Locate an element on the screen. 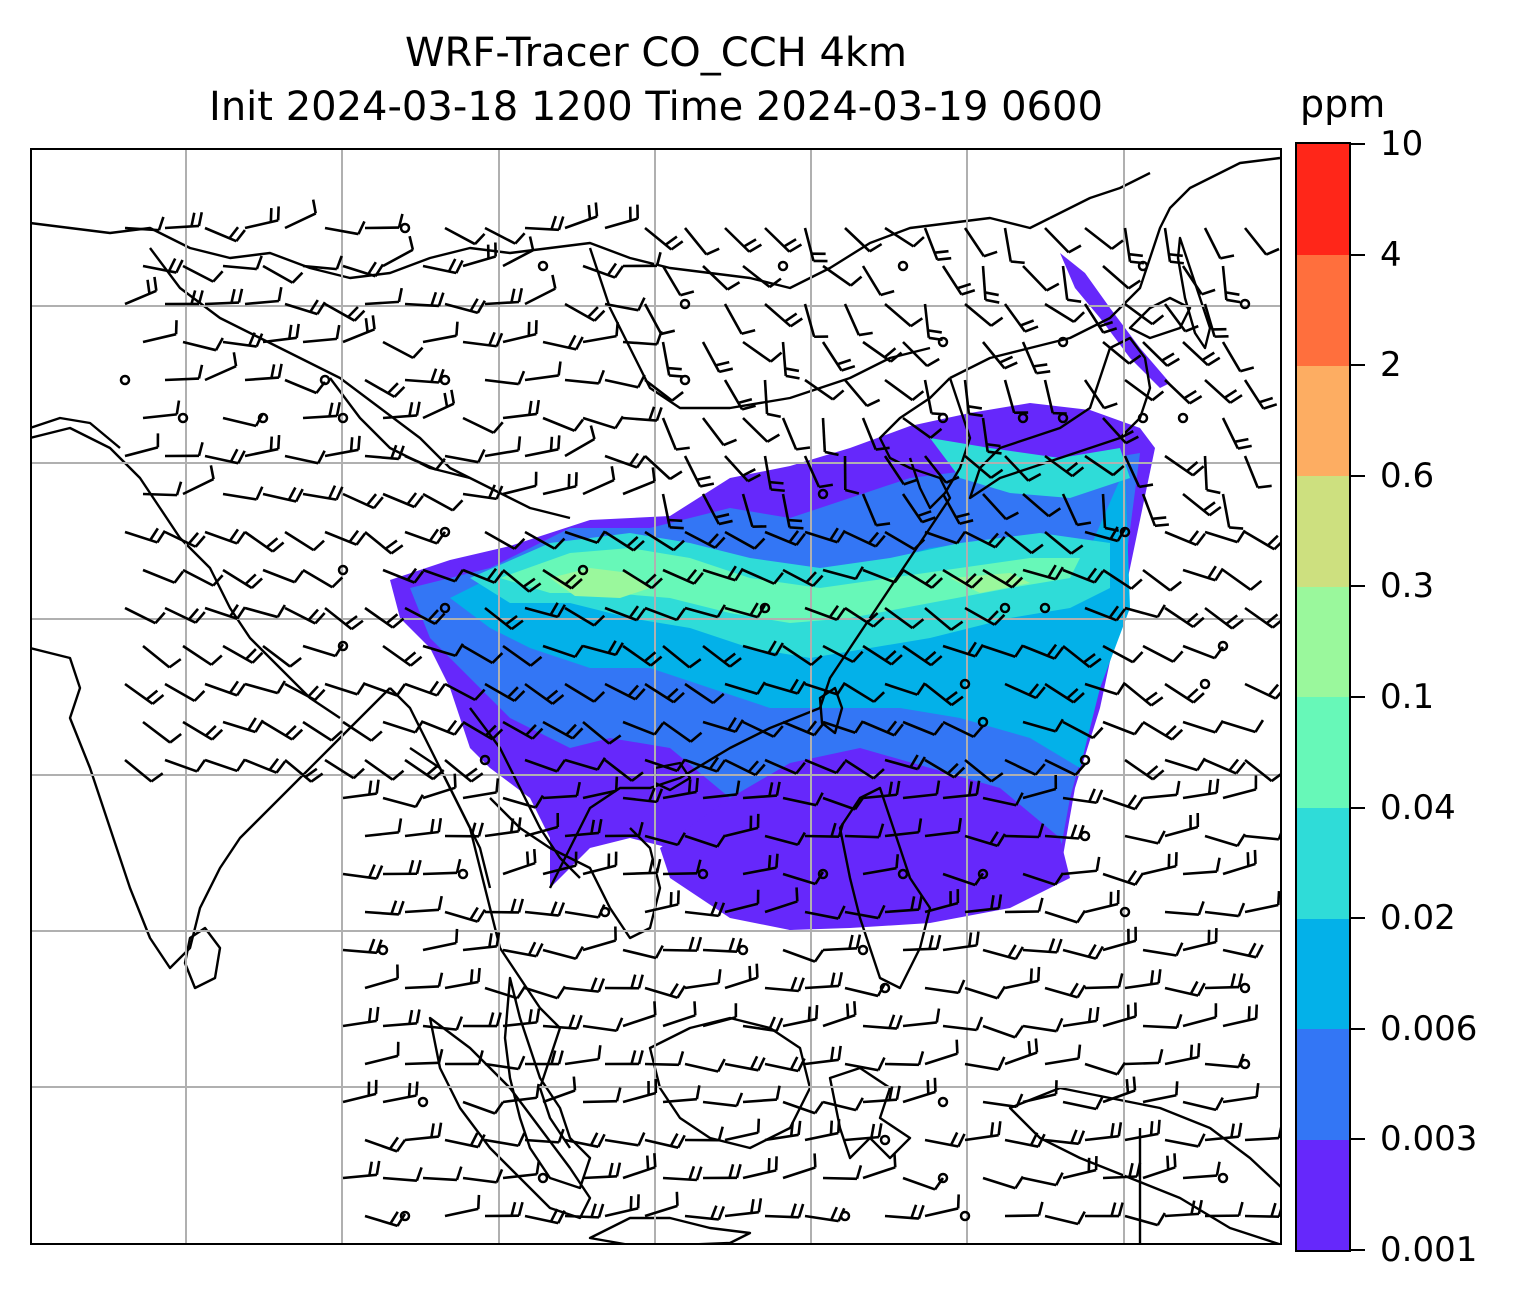 This screenshot has height=1306, width=1528. coastline-malaya is located at coordinates (547, 1083).